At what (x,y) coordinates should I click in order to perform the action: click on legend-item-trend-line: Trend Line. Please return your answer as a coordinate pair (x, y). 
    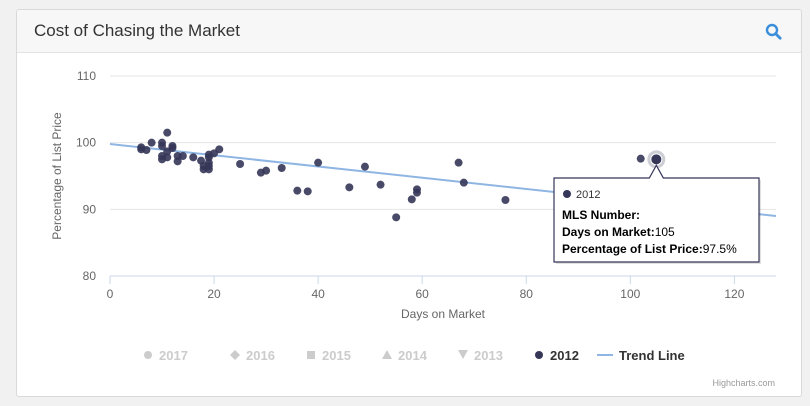
    Looking at the image, I should click on (652, 355).